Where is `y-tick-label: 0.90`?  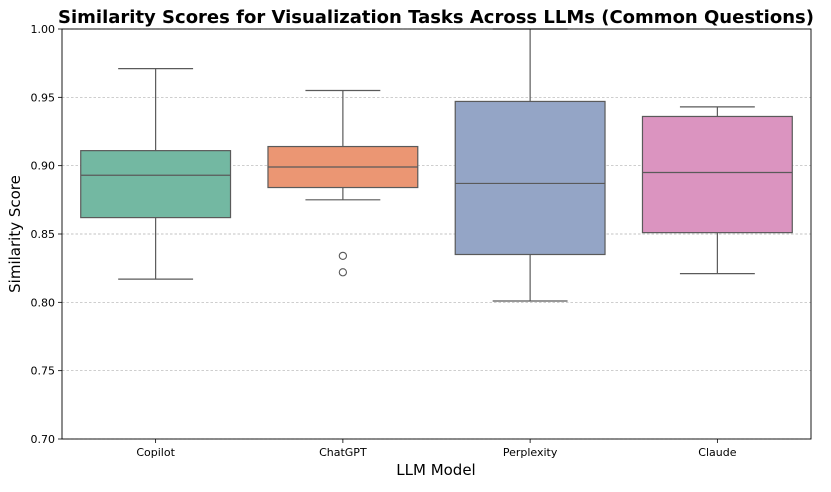
y-tick-label: 0.90 is located at coordinates (43, 166).